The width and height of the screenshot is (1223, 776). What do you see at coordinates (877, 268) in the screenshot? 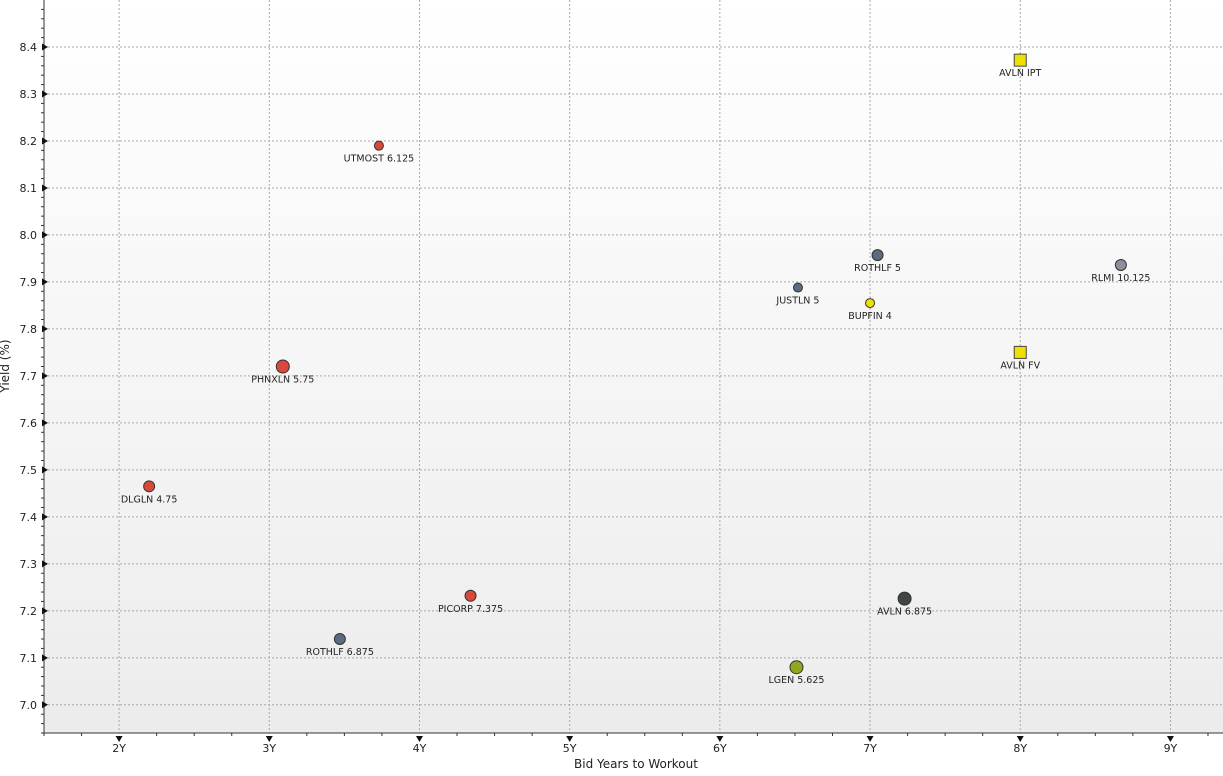
I see `point-label: ROTHLF 5` at bounding box center [877, 268].